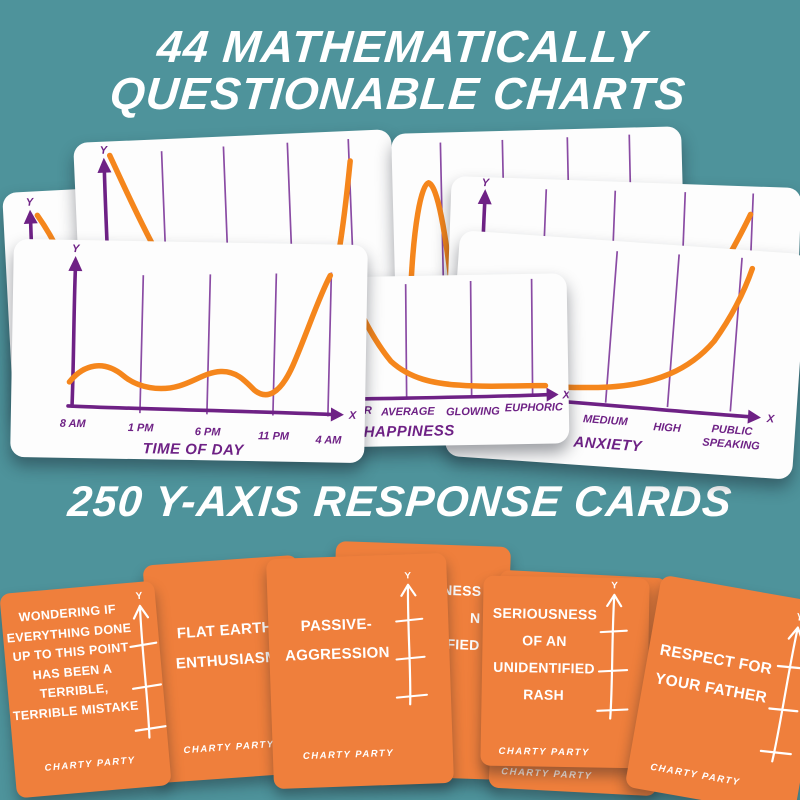  I want to click on time-tick-6pm: 6 PM, so click(208, 432).